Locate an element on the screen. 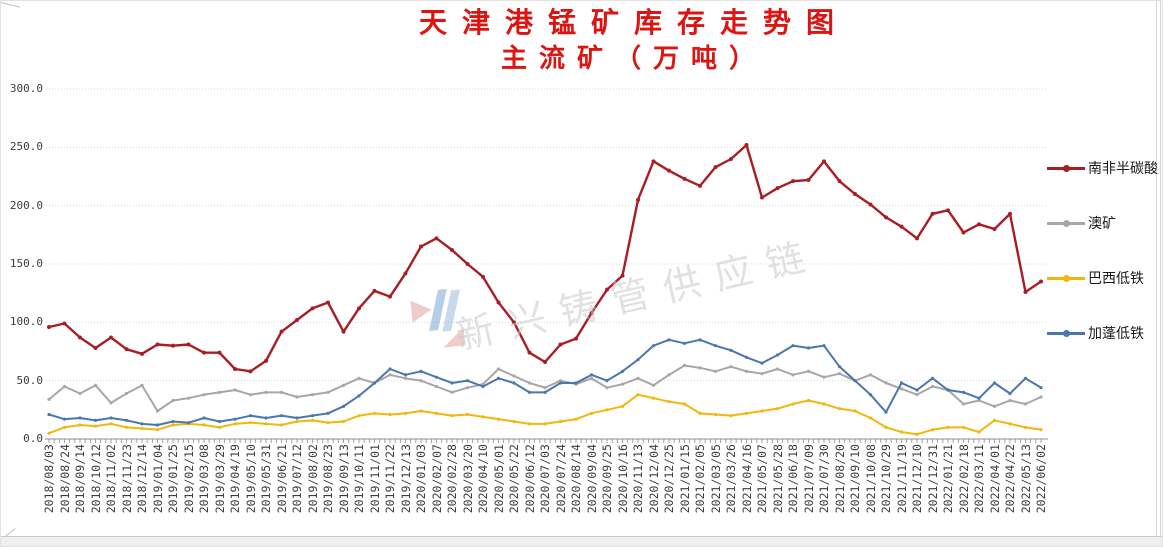 This screenshot has height=547, width=1163. x-axis-label: 2018/11/02 is located at coordinates (111, 479).